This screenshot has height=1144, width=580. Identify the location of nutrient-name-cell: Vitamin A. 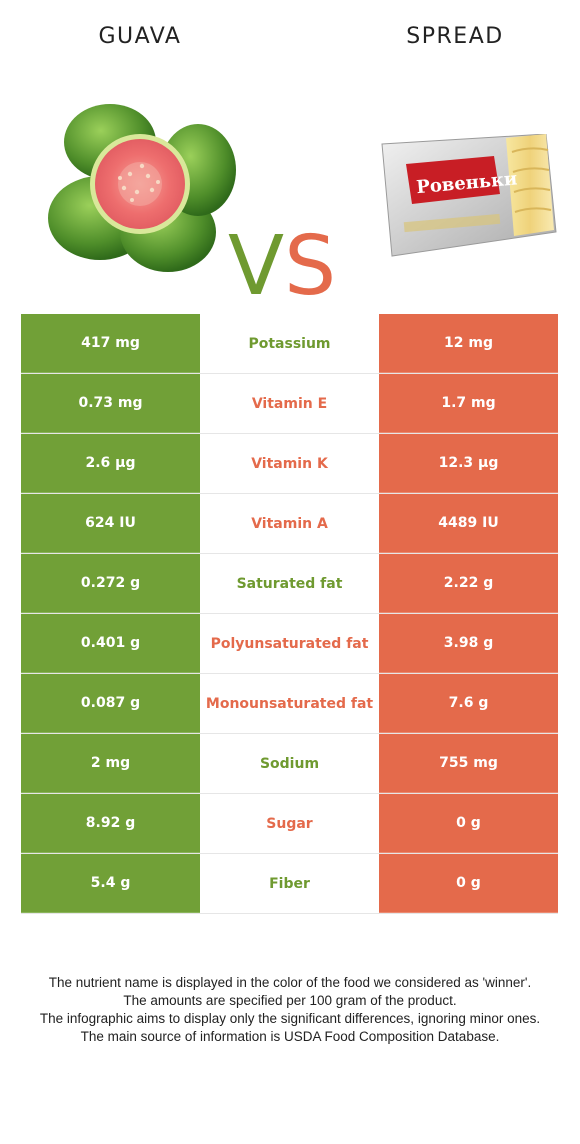
(289, 523).